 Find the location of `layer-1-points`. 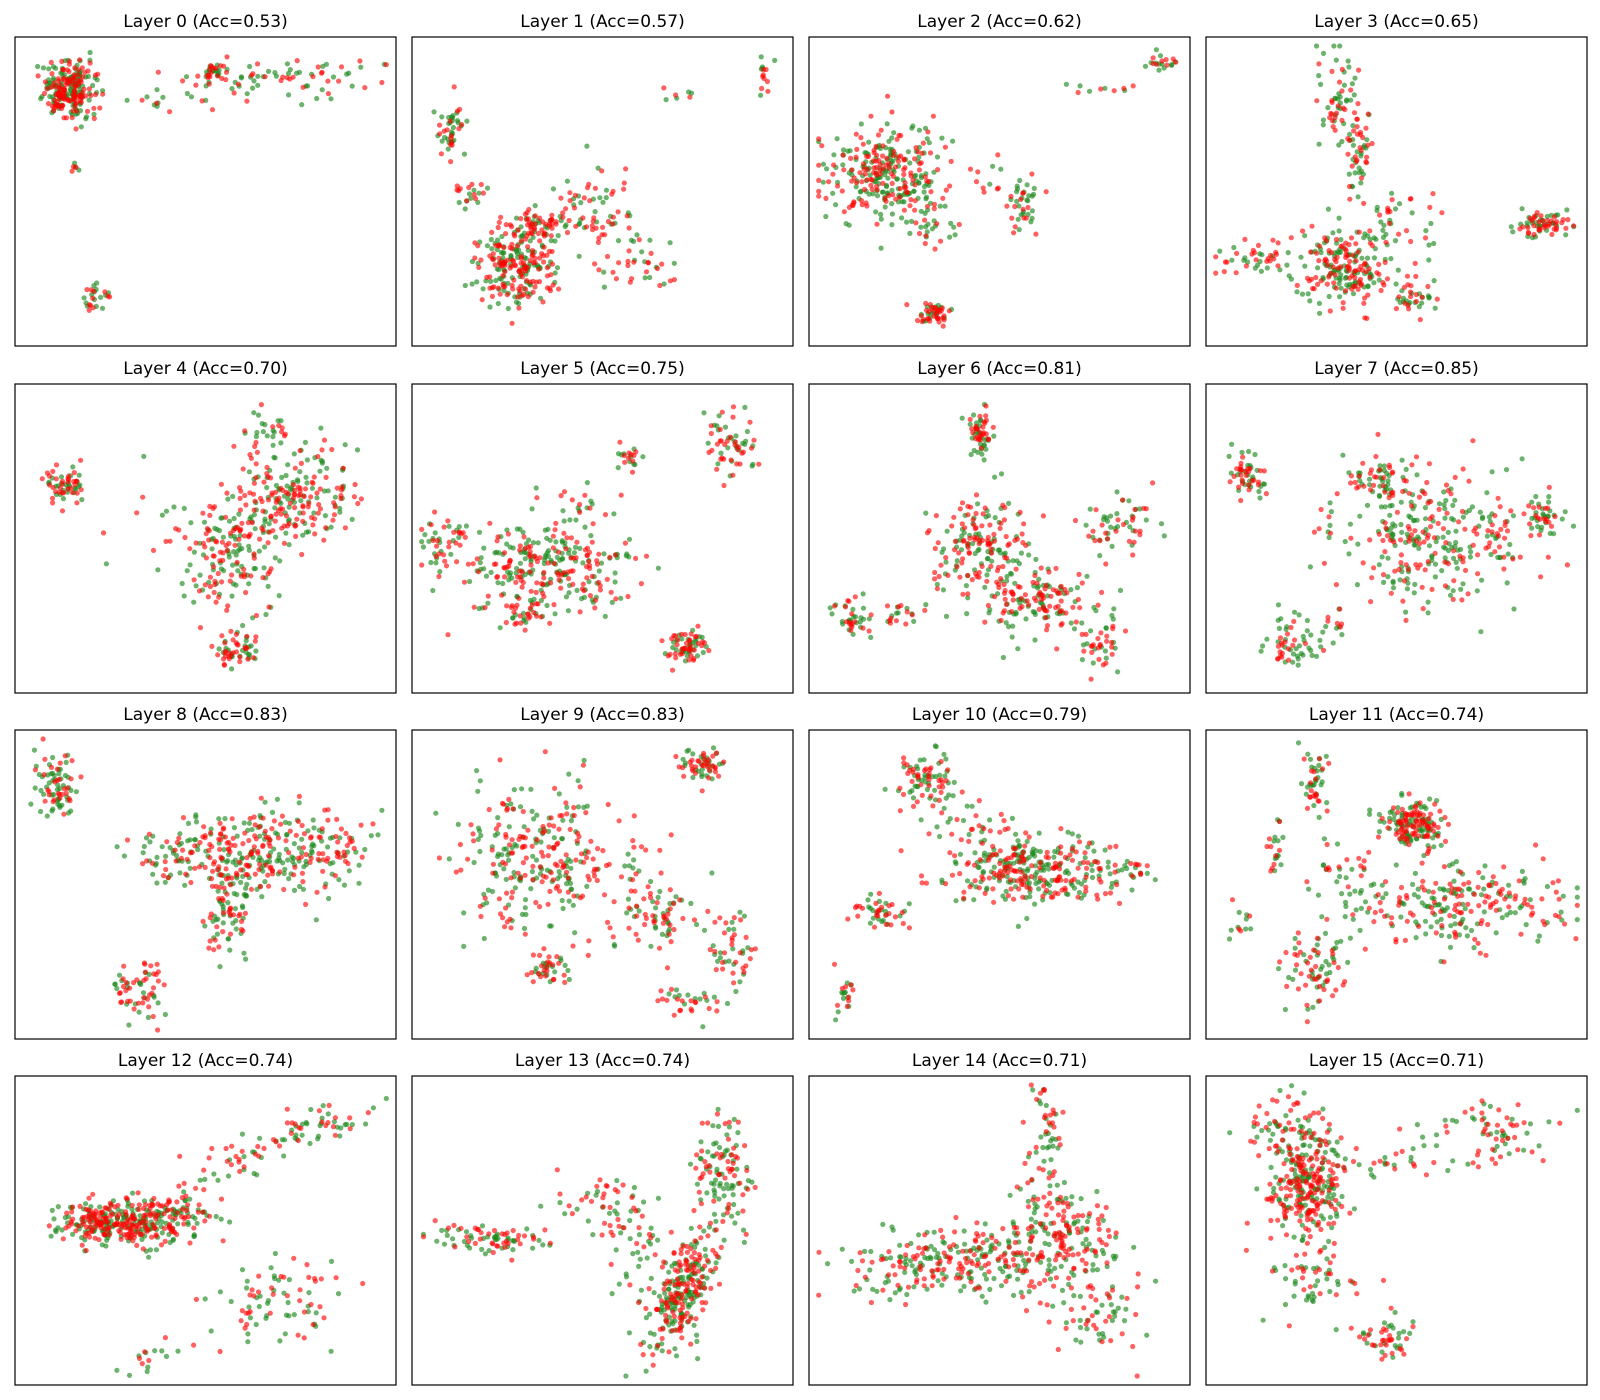

layer-1-points is located at coordinates (604, 190).